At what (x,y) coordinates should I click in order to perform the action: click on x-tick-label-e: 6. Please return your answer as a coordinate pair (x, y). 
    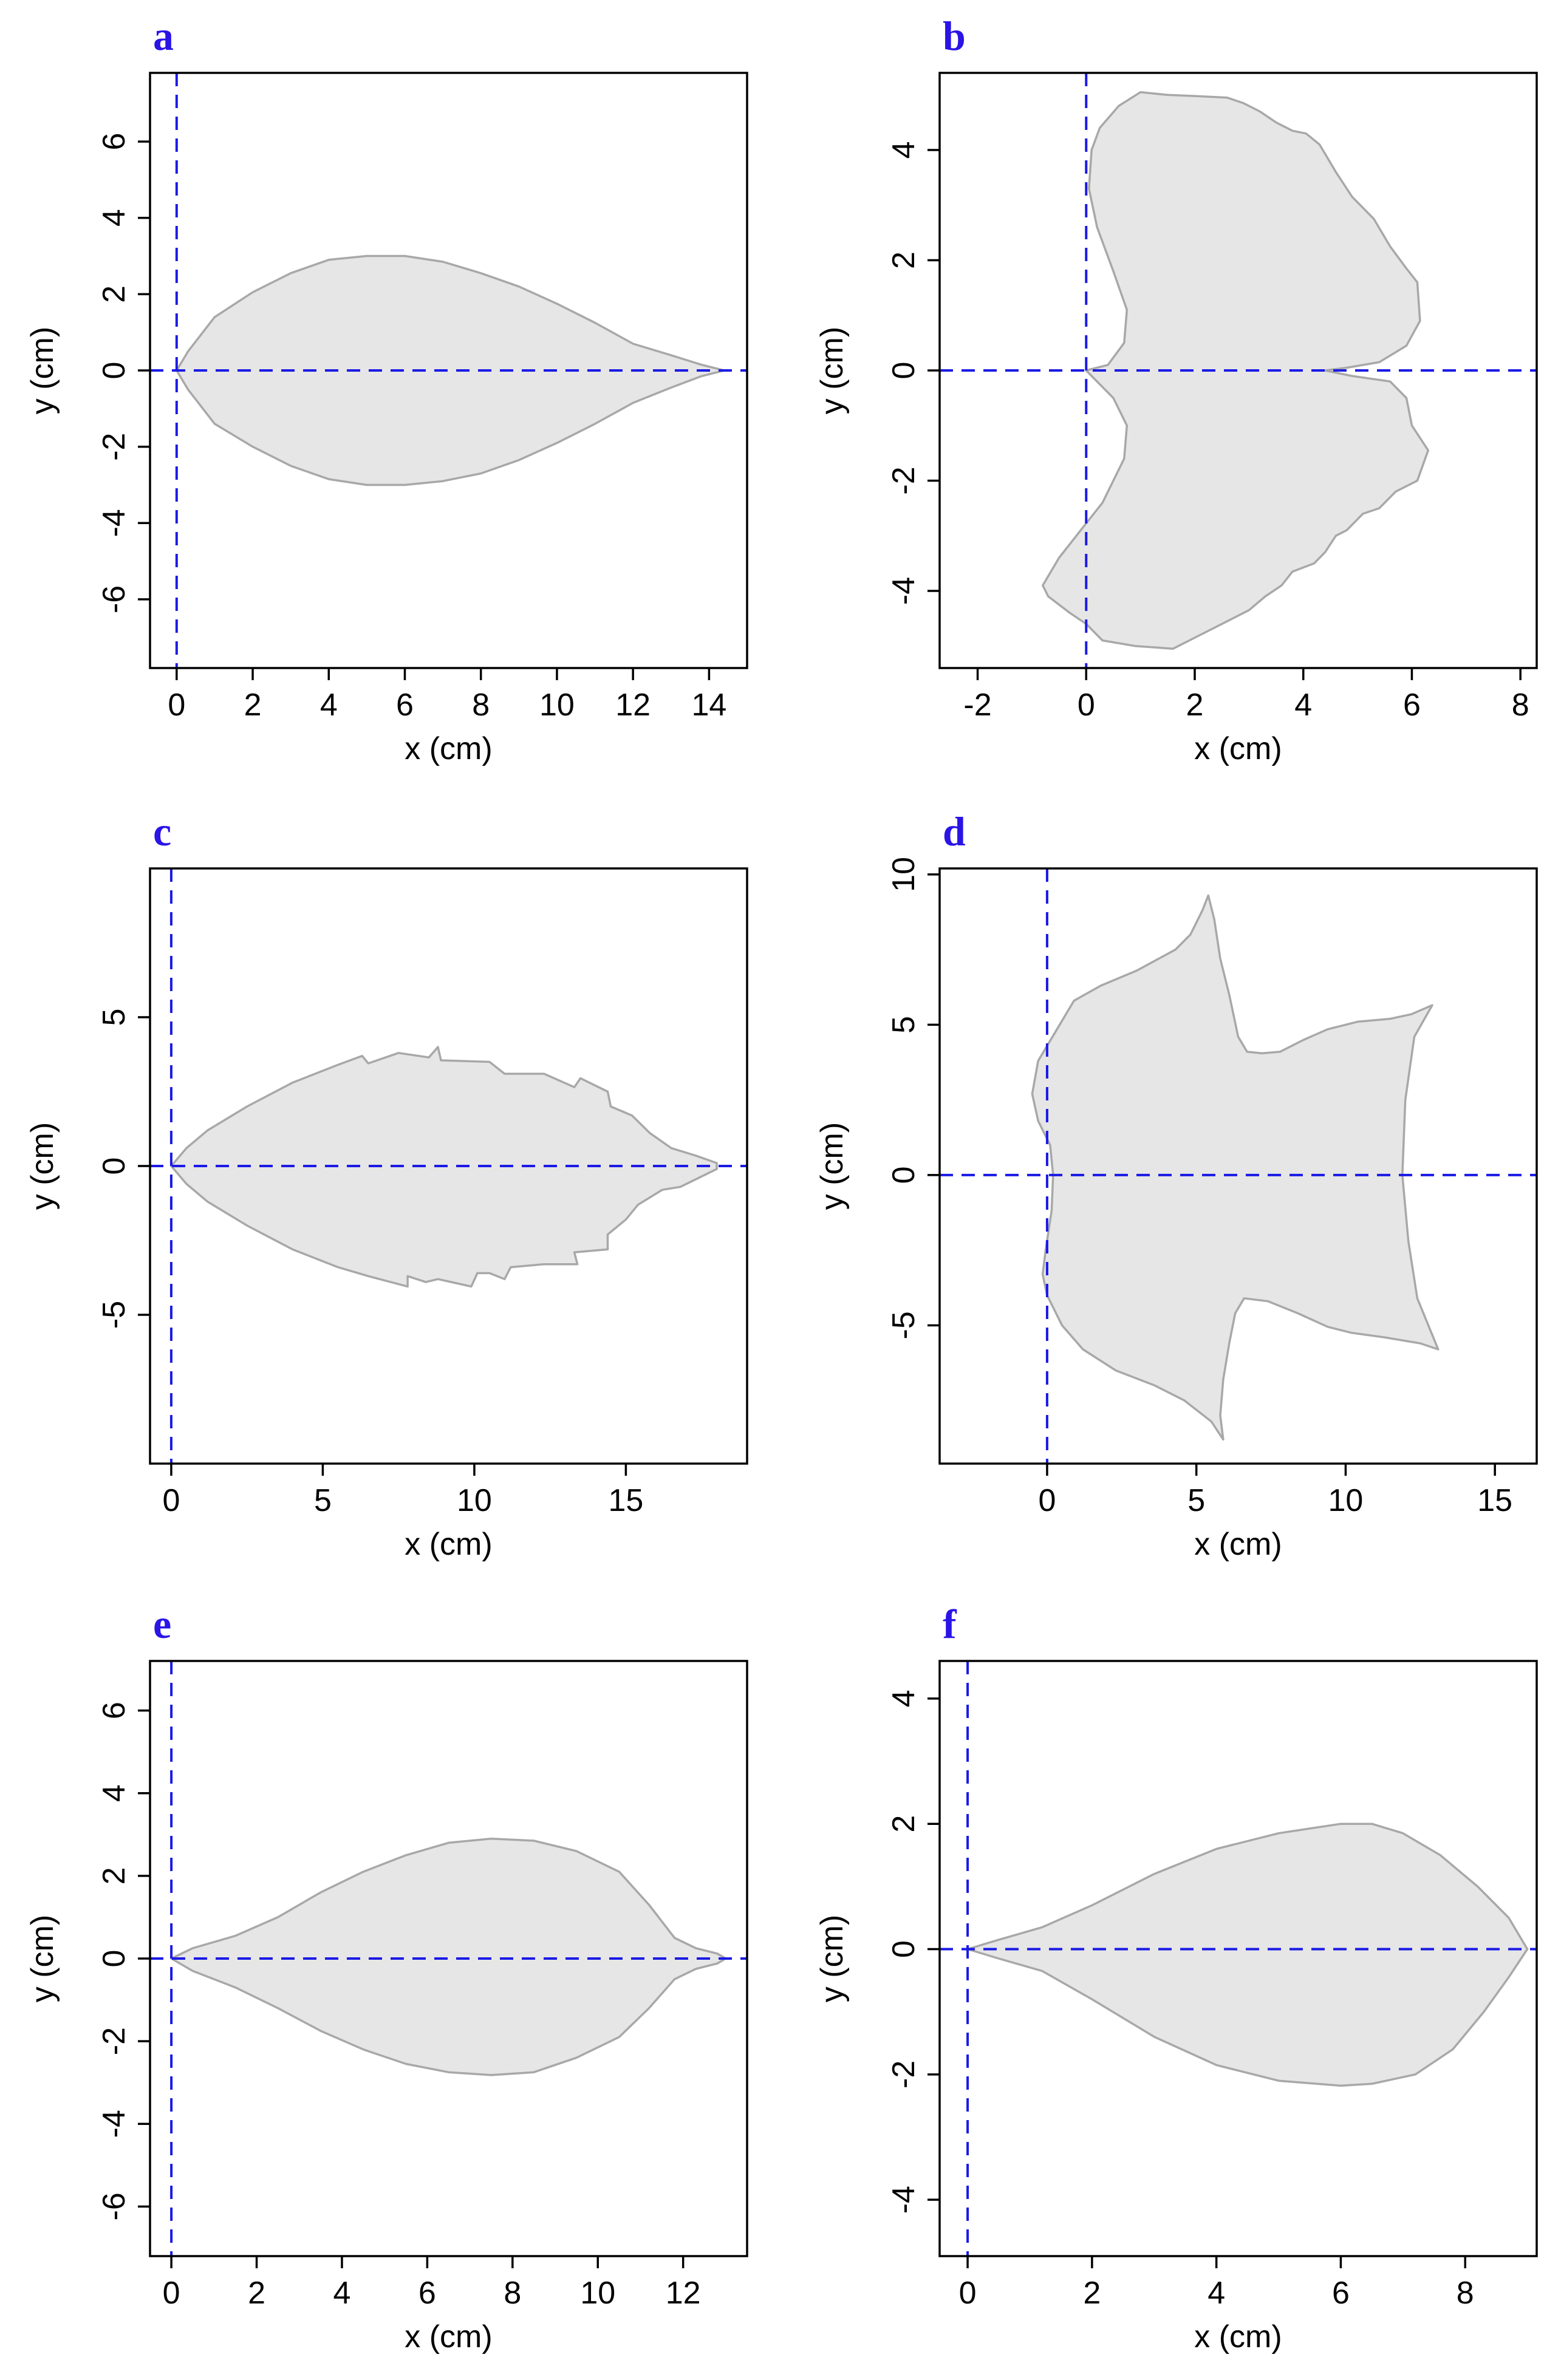
    Looking at the image, I should click on (427, 2293).